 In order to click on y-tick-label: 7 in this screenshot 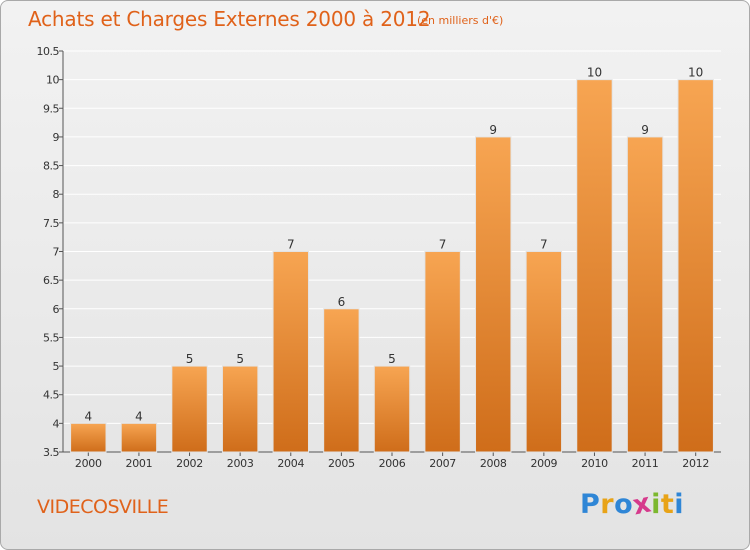, I will do `click(56, 252)`.